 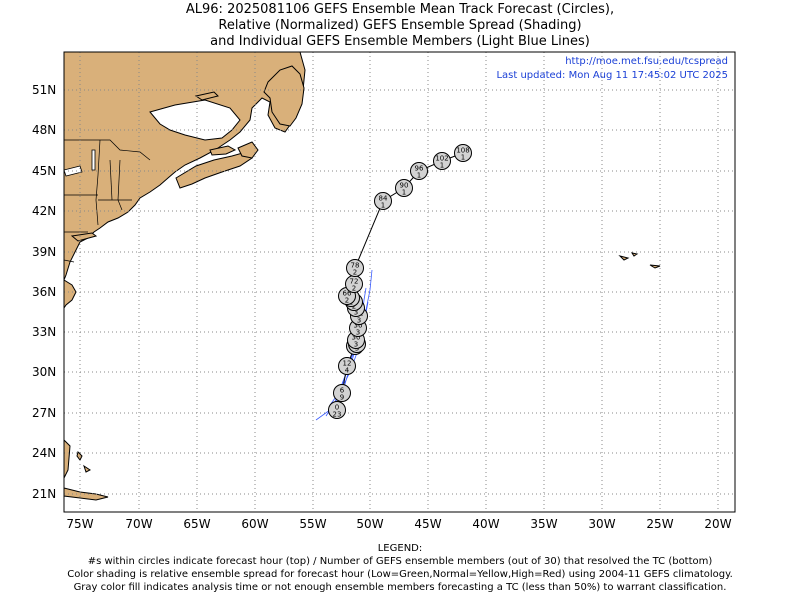 I want to click on lon-label: 70W, so click(x=138, y=524).